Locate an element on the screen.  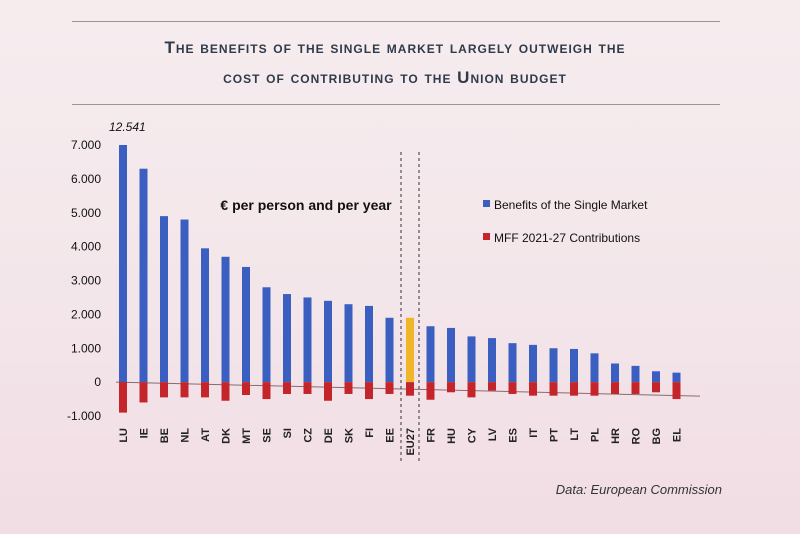
bar-benefits-fr is located at coordinates (430, 354).